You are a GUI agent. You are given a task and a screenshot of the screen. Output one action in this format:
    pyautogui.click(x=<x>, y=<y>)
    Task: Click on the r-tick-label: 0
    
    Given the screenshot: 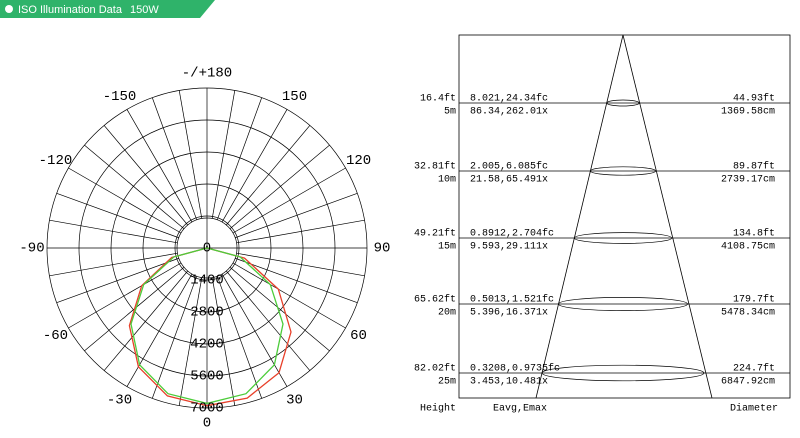 What is the action you would take?
    pyautogui.click(x=207, y=249)
    